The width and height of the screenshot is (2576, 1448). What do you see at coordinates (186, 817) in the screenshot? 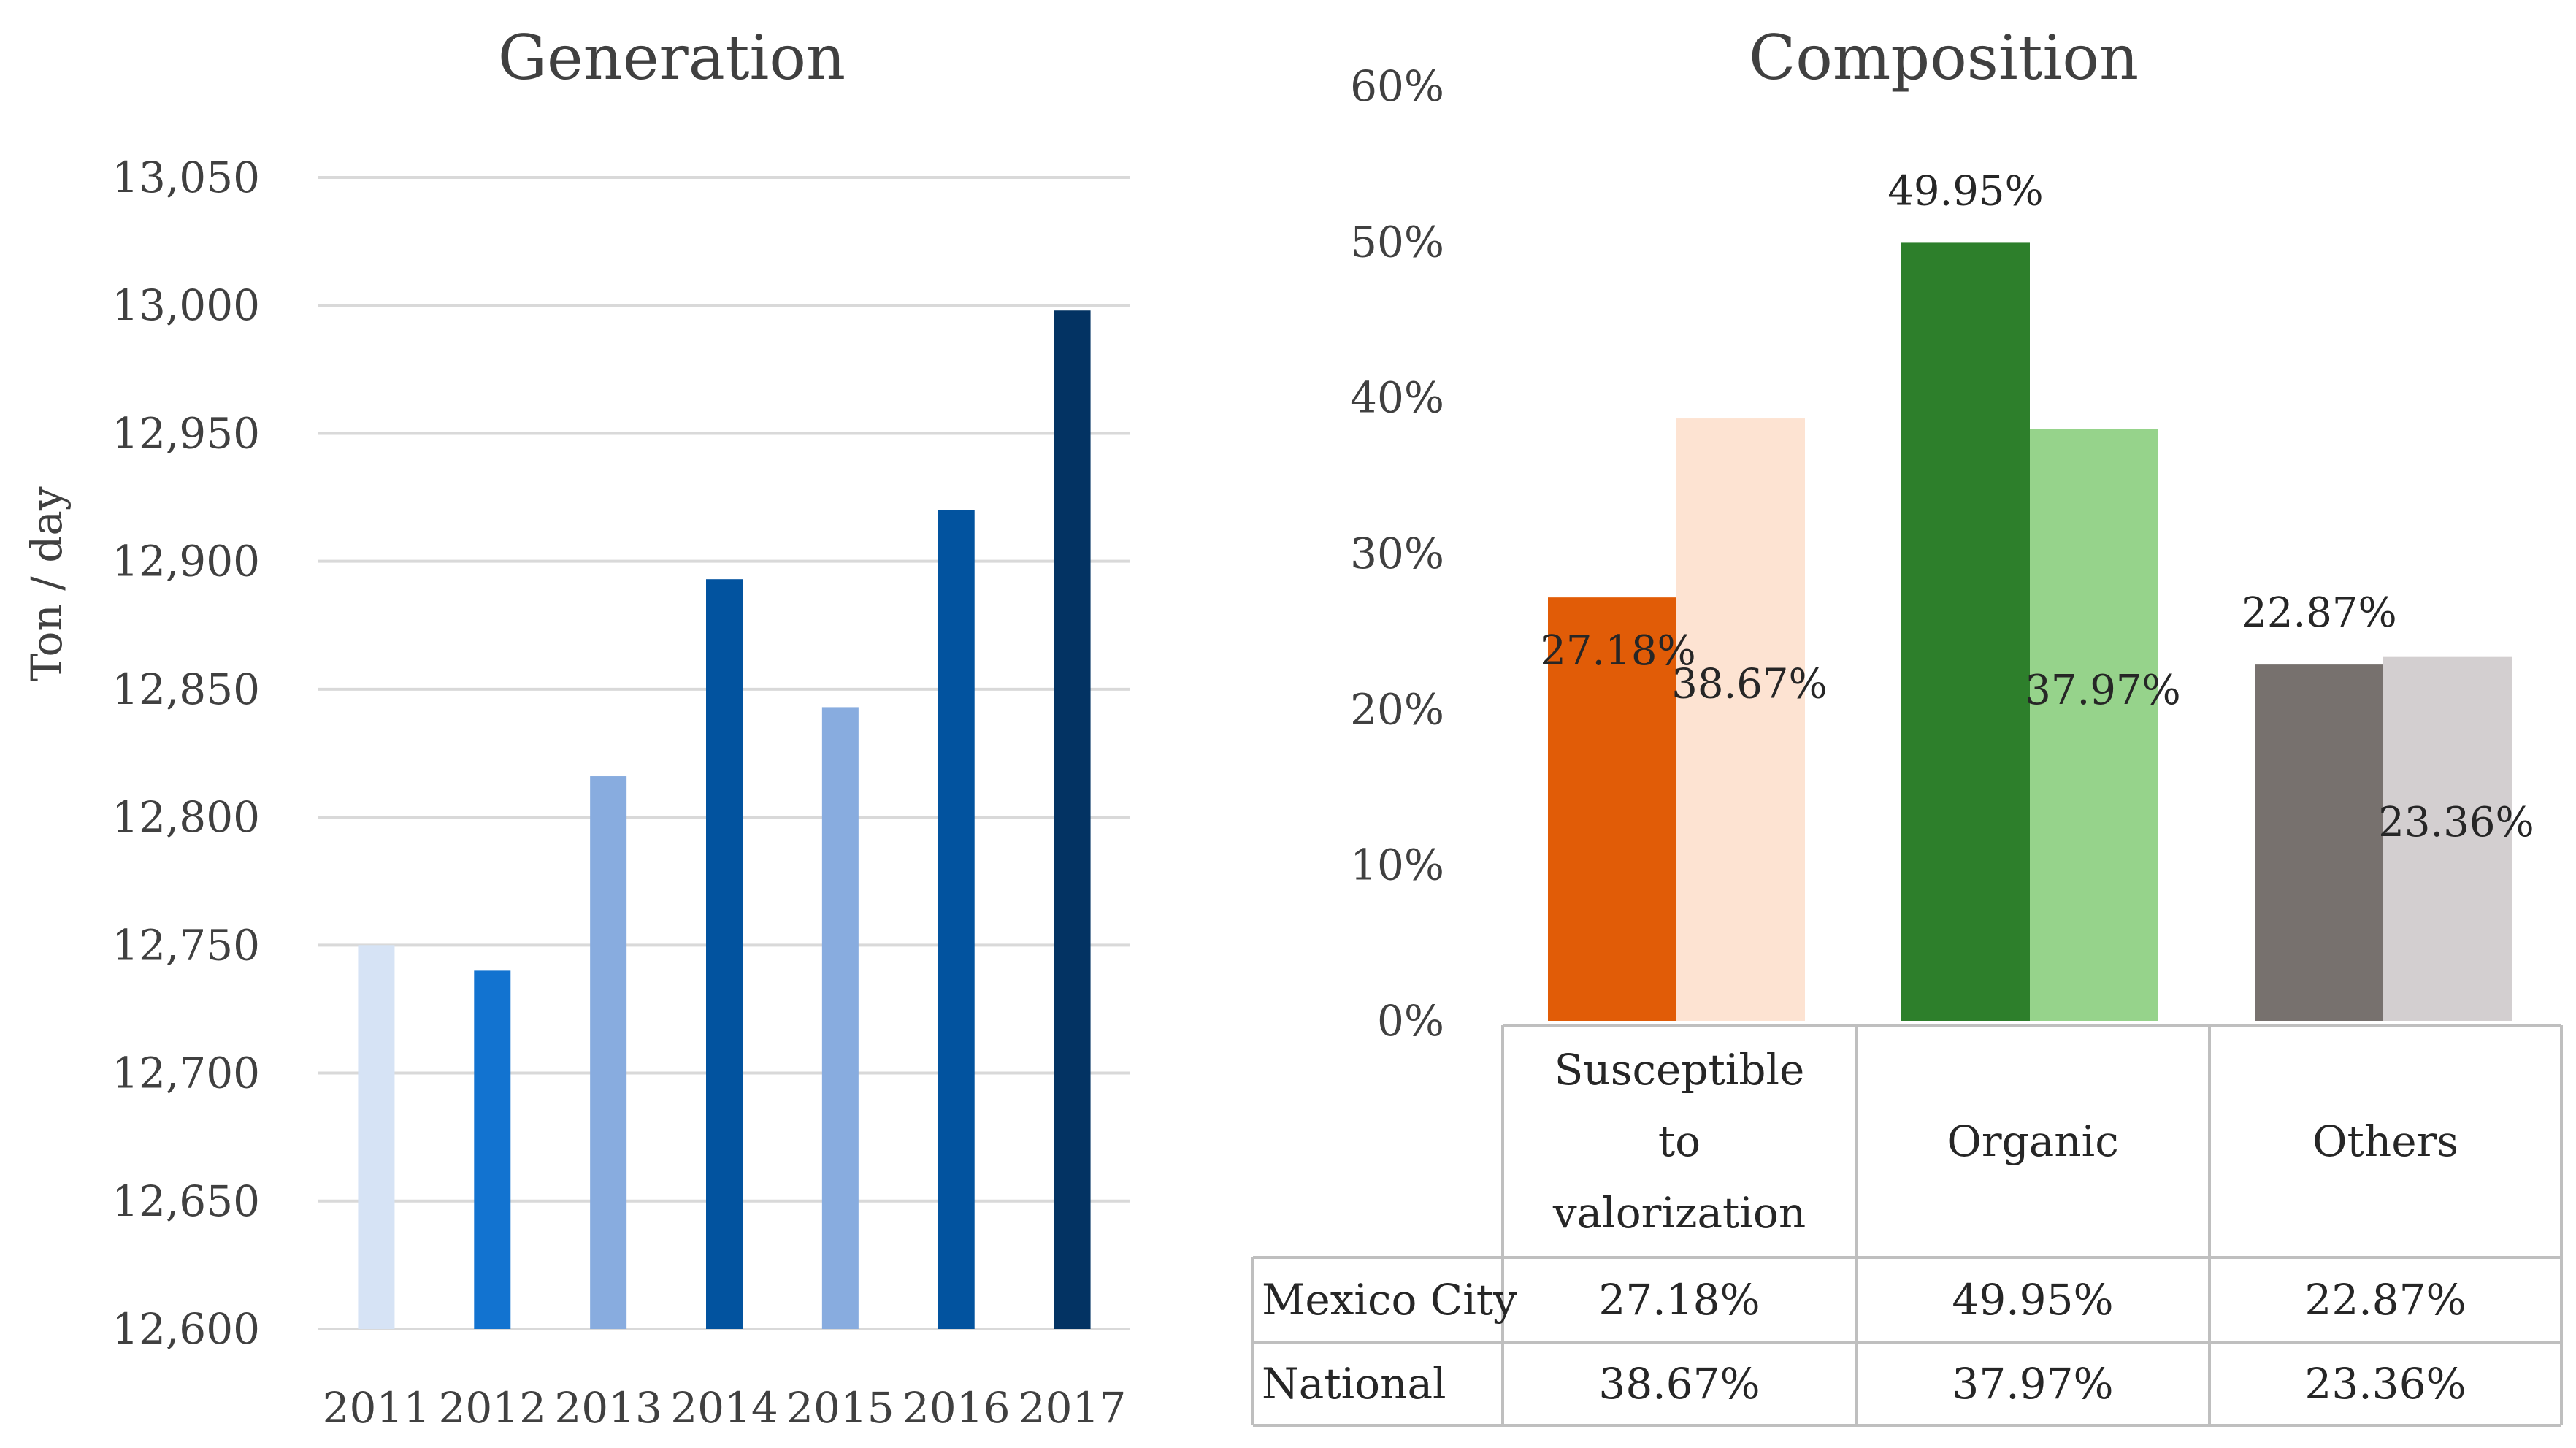
I see `y-tick-label: 12,800` at bounding box center [186, 817].